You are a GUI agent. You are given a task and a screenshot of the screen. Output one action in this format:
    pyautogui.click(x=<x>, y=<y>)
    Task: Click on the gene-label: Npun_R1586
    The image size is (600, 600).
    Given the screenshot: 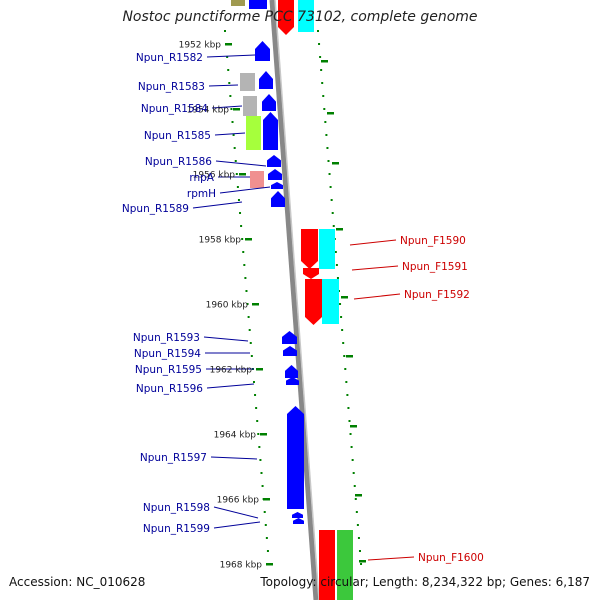 What is the action you would take?
    pyautogui.click(x=178, y=162)
    